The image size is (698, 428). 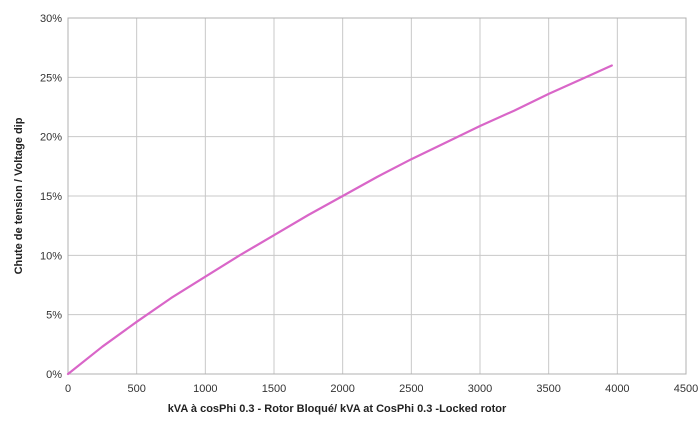 What do you see at coordinates (54, 316) in the screenshot?
I see `y-tick-label: 5%` at bounding box center [54, 316].